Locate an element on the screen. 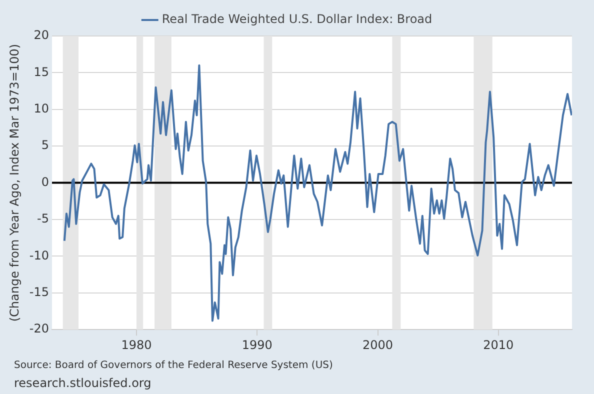 The image size is (594, 394). y-axis-title: (Change from Year Ago, Index Mar 1973=100) is located at coordinates (14, 183).